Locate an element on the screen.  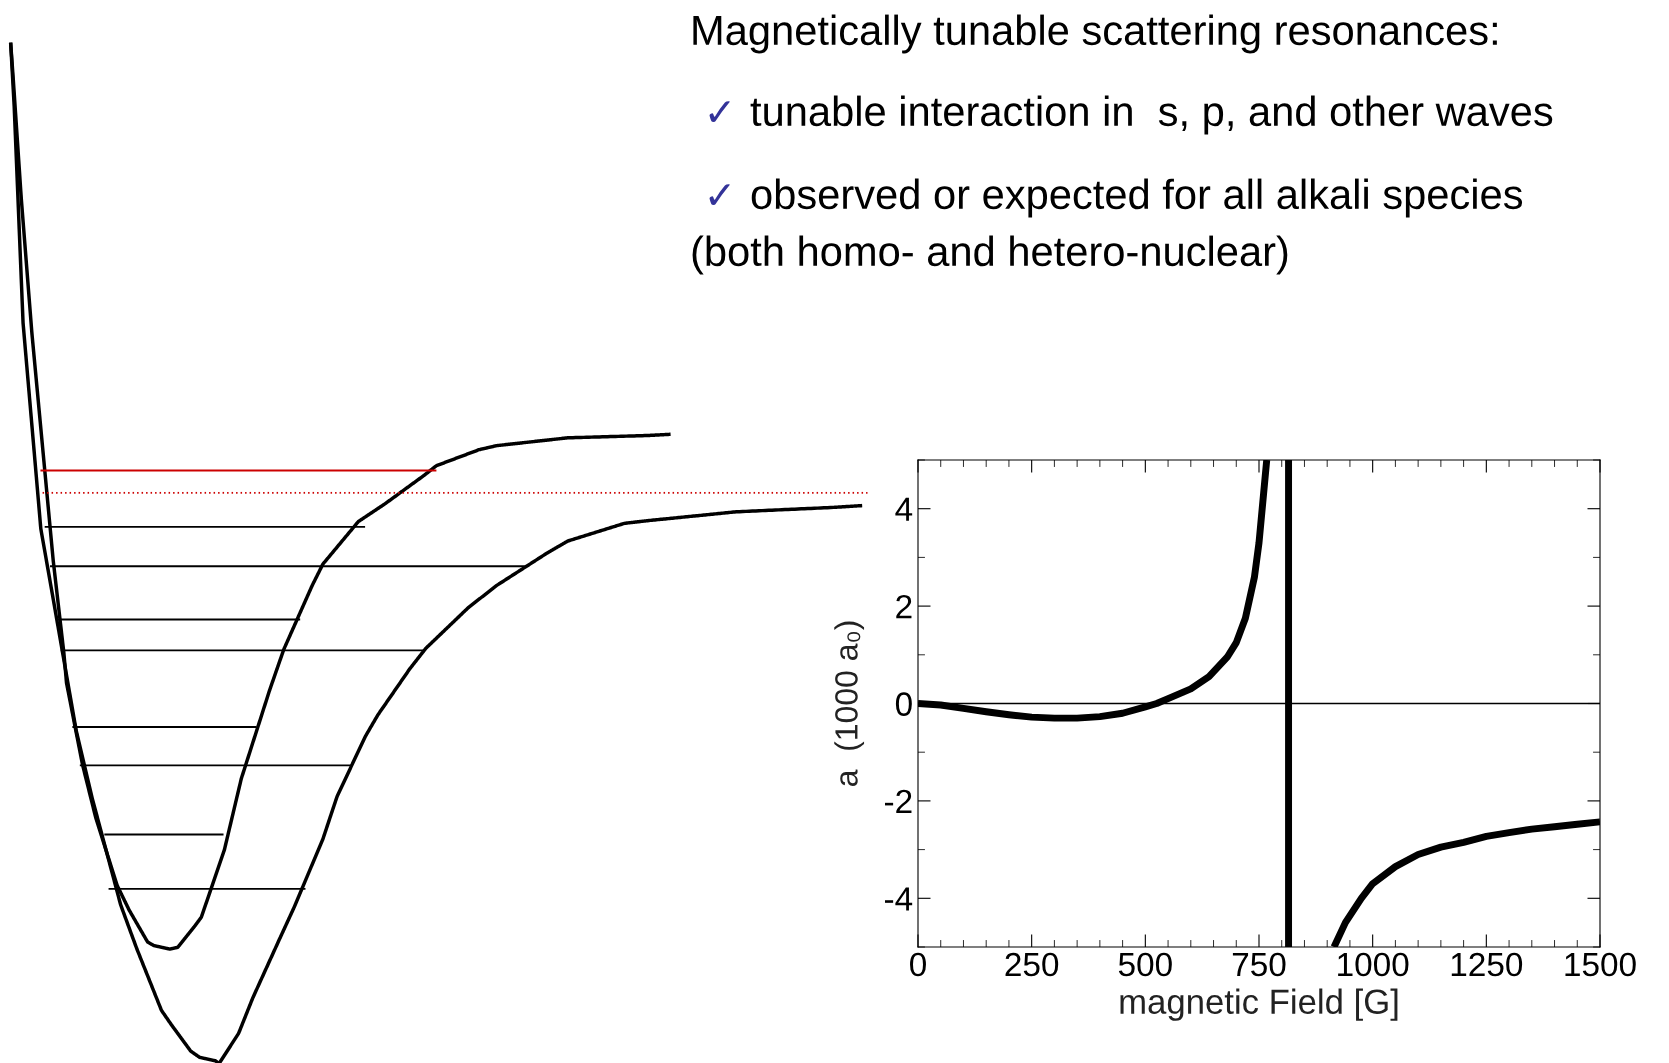
y-tick-label: 2 is located at coordinates (904, 606).